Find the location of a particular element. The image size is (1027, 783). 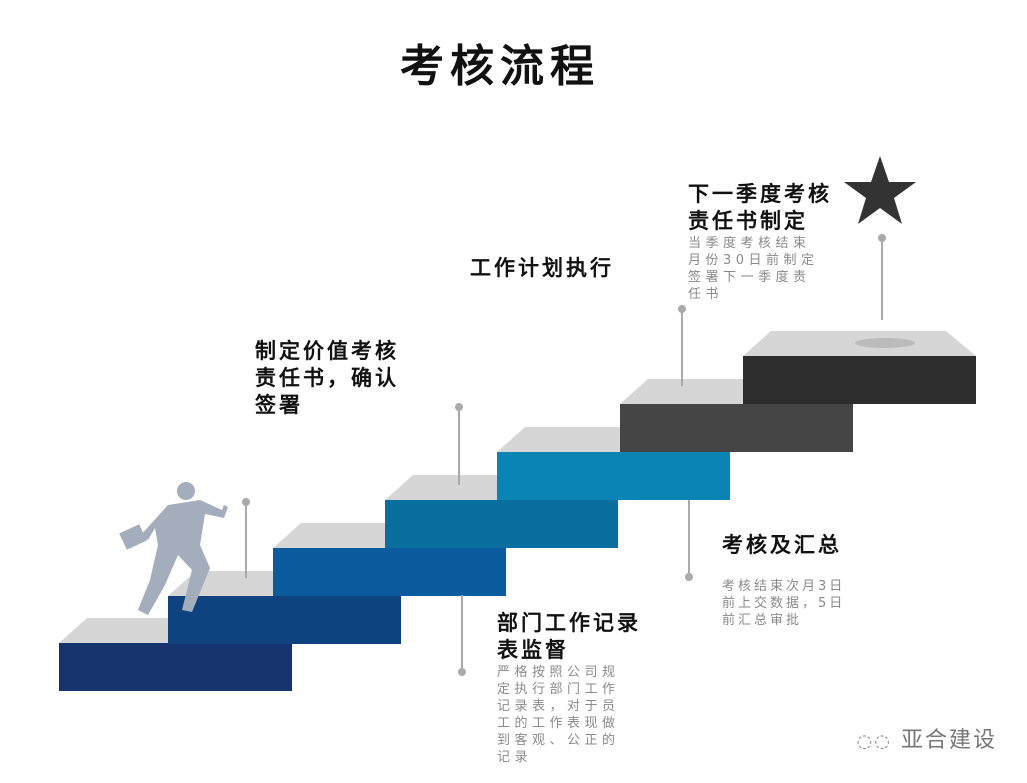

wechat-icon: ◌◌ is located at coordinates (874, 741).